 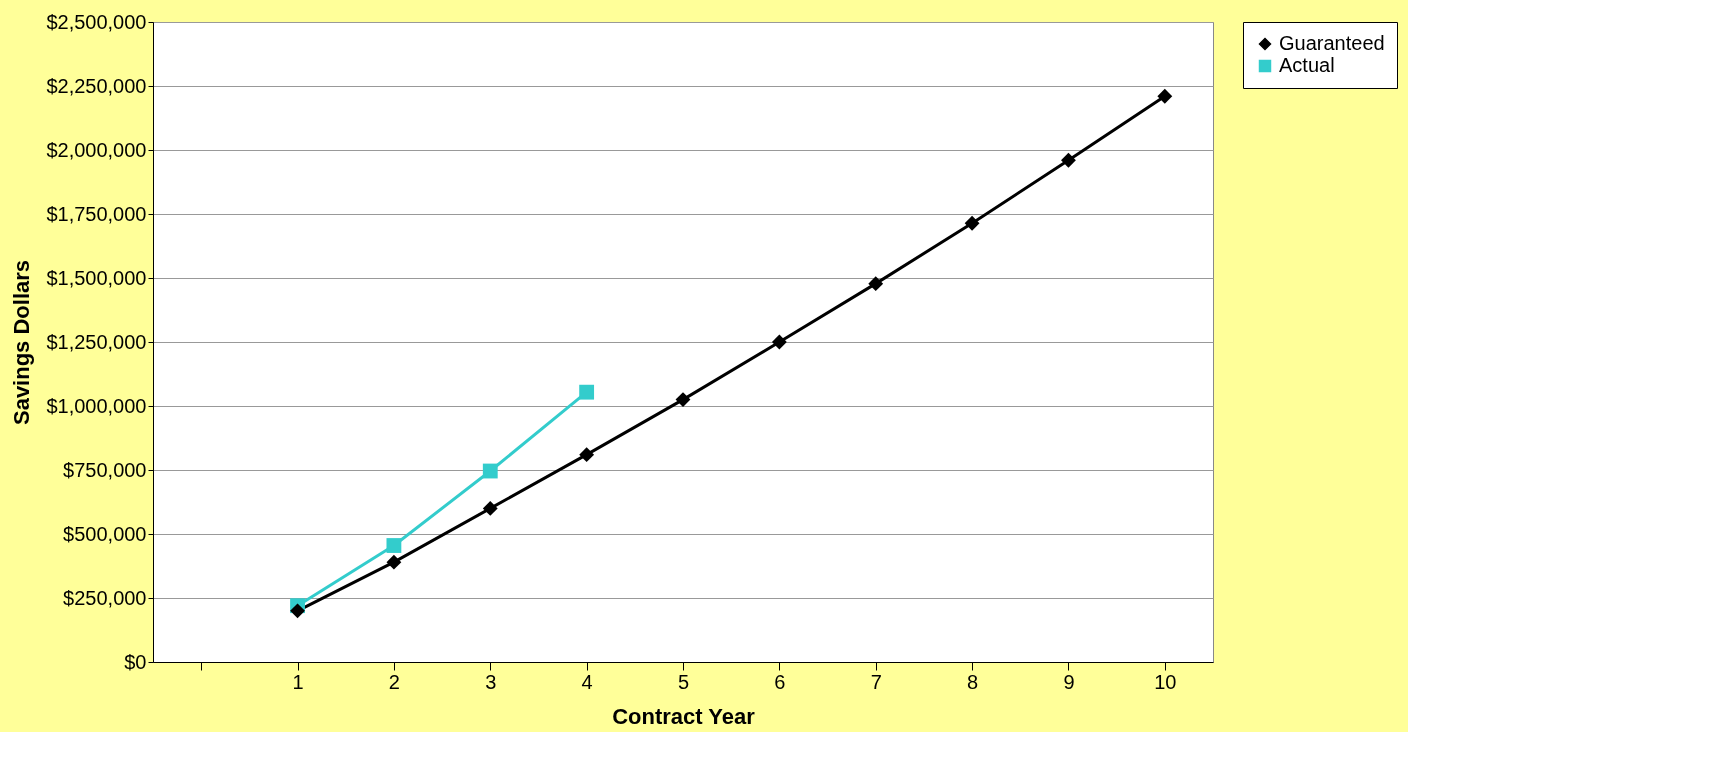 What do you see at coordinates (491, 681) in the screenshot?
I see `x-tick-label: 3` at bounding box center [491, 681].